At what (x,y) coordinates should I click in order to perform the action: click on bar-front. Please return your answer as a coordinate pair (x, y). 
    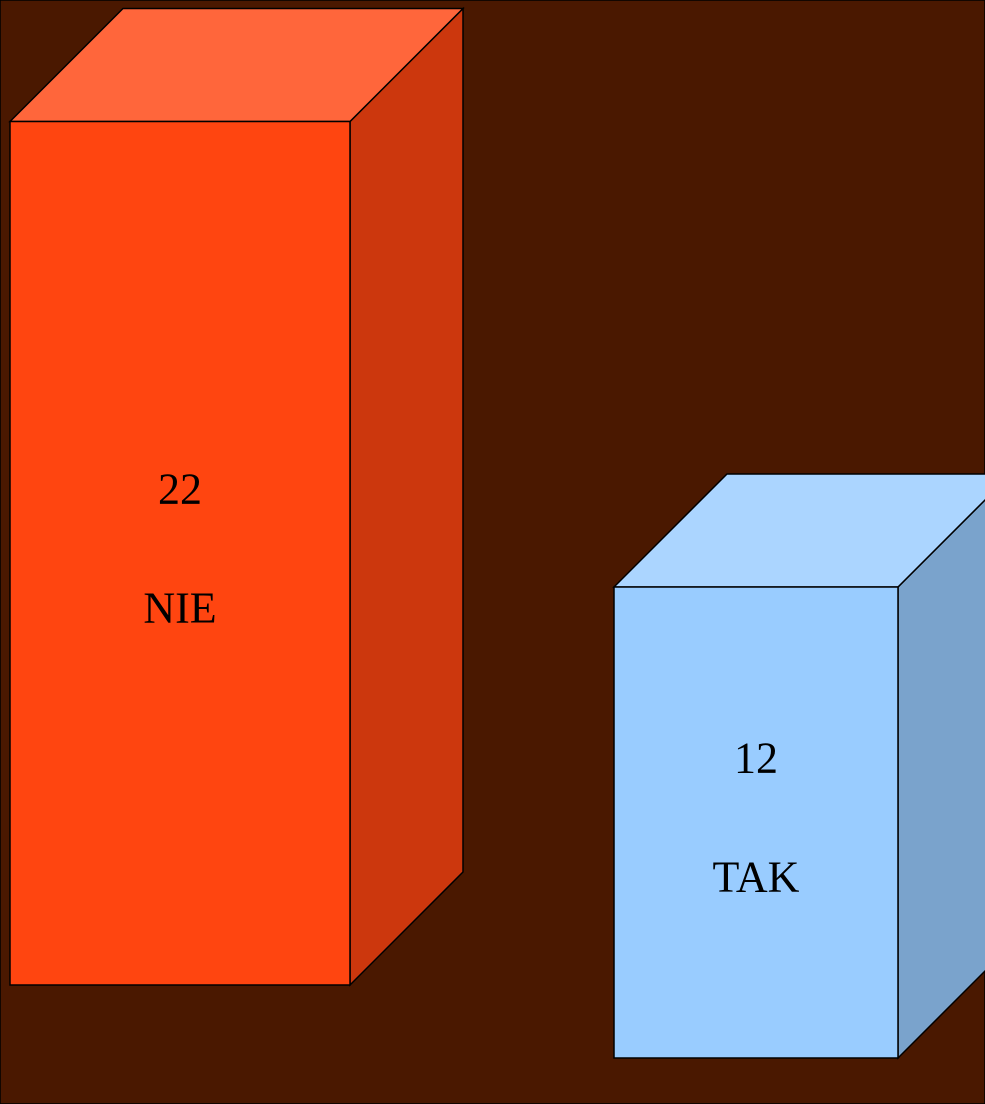
    Looking at the image, I should click on (756, 822).